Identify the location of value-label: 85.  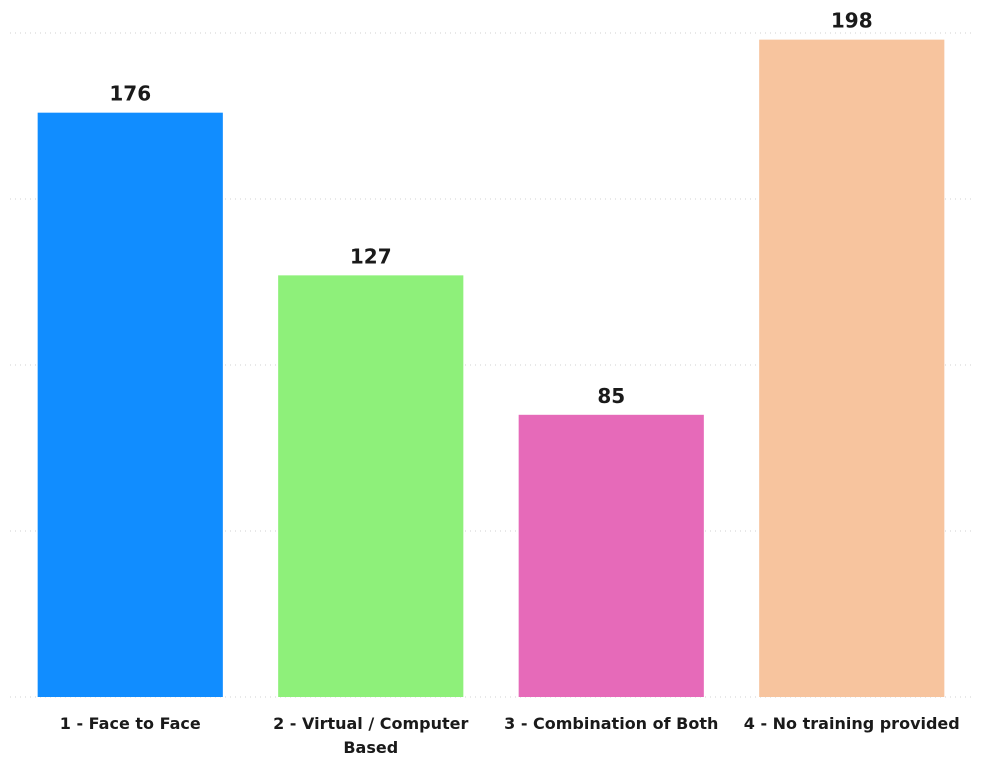
(611, 396).